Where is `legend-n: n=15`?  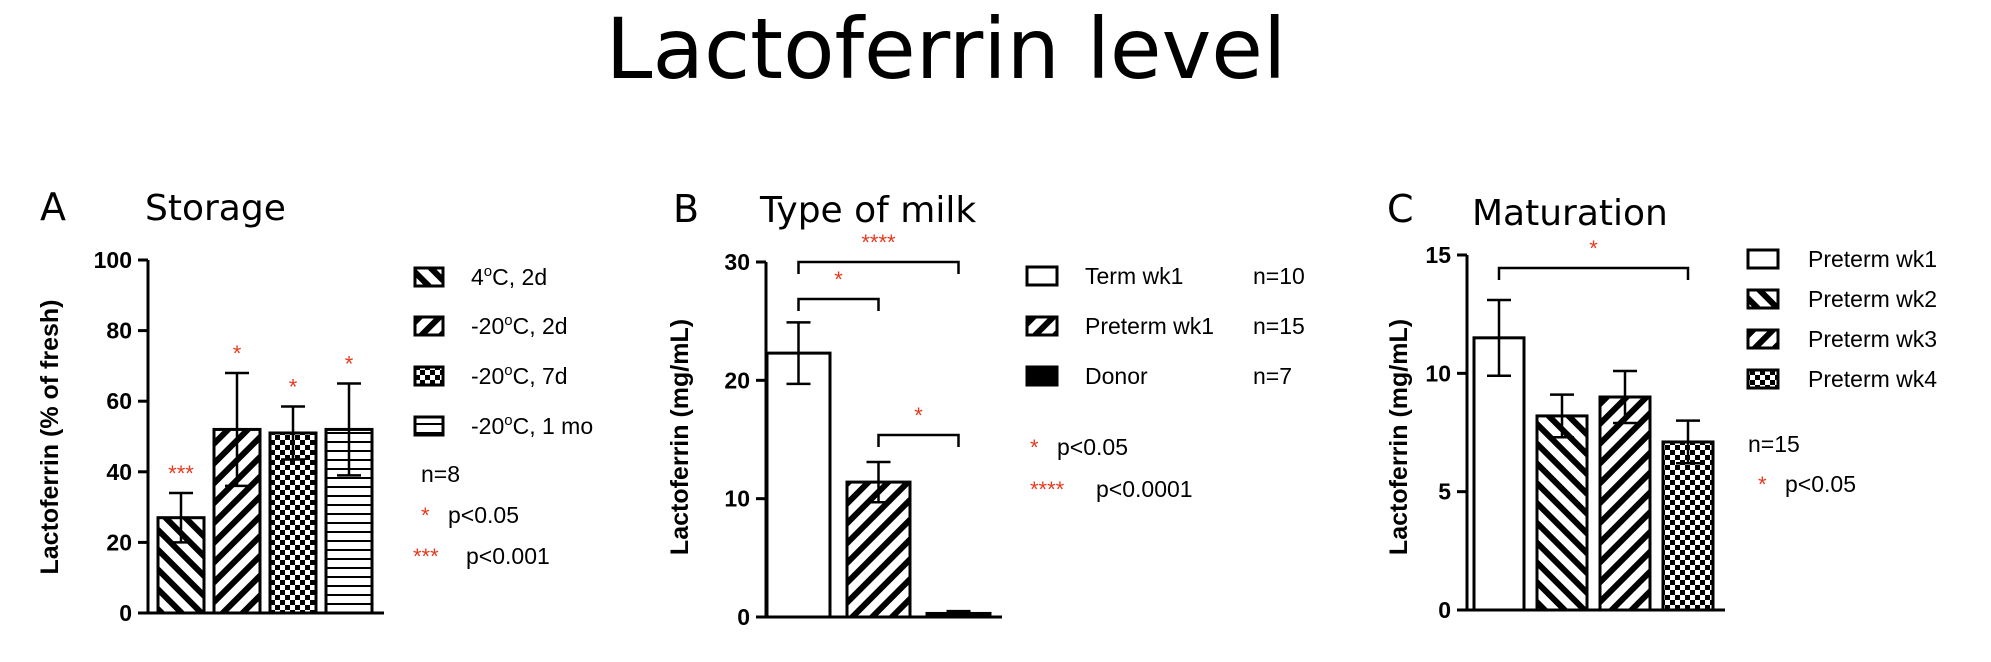
legend-n: n=15 is located at coordinates (1279, 326).